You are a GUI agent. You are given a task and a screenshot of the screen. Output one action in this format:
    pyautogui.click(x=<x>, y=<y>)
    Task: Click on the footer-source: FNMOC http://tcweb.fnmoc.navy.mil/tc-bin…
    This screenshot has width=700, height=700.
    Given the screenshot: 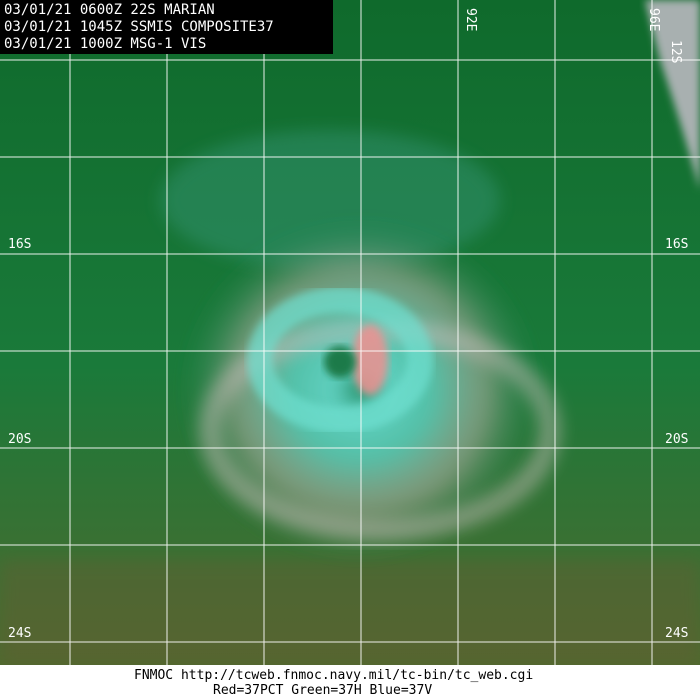 What is the action you would take?
    pyautogui.click(x=333, y=675)
    